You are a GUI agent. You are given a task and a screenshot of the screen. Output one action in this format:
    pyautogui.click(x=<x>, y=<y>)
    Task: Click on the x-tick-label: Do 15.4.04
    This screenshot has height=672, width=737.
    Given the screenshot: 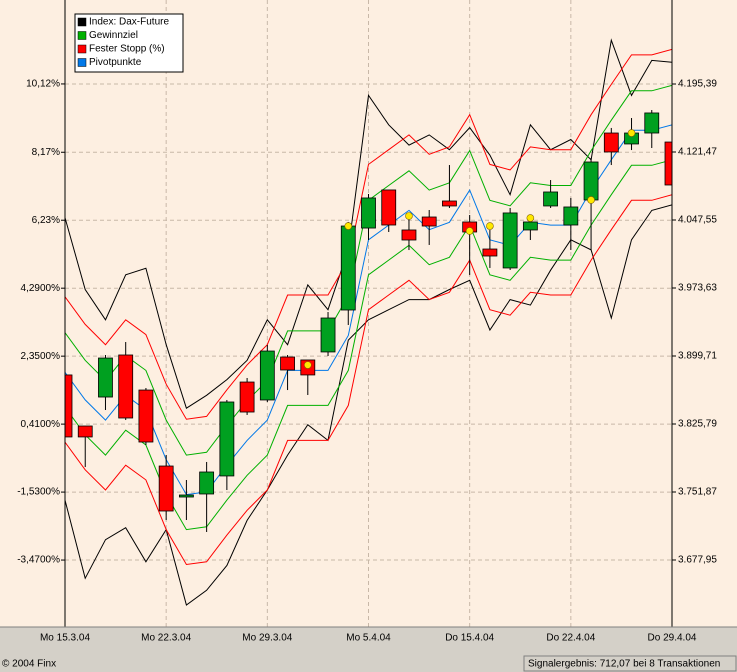 What is the action you would take?
    pyautogui.click(x=469, y=638)
    